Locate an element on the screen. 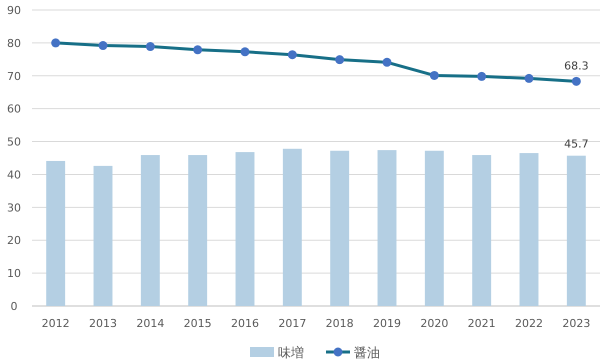  x-tick-label: 2020 is located at coordinates (434, 323).